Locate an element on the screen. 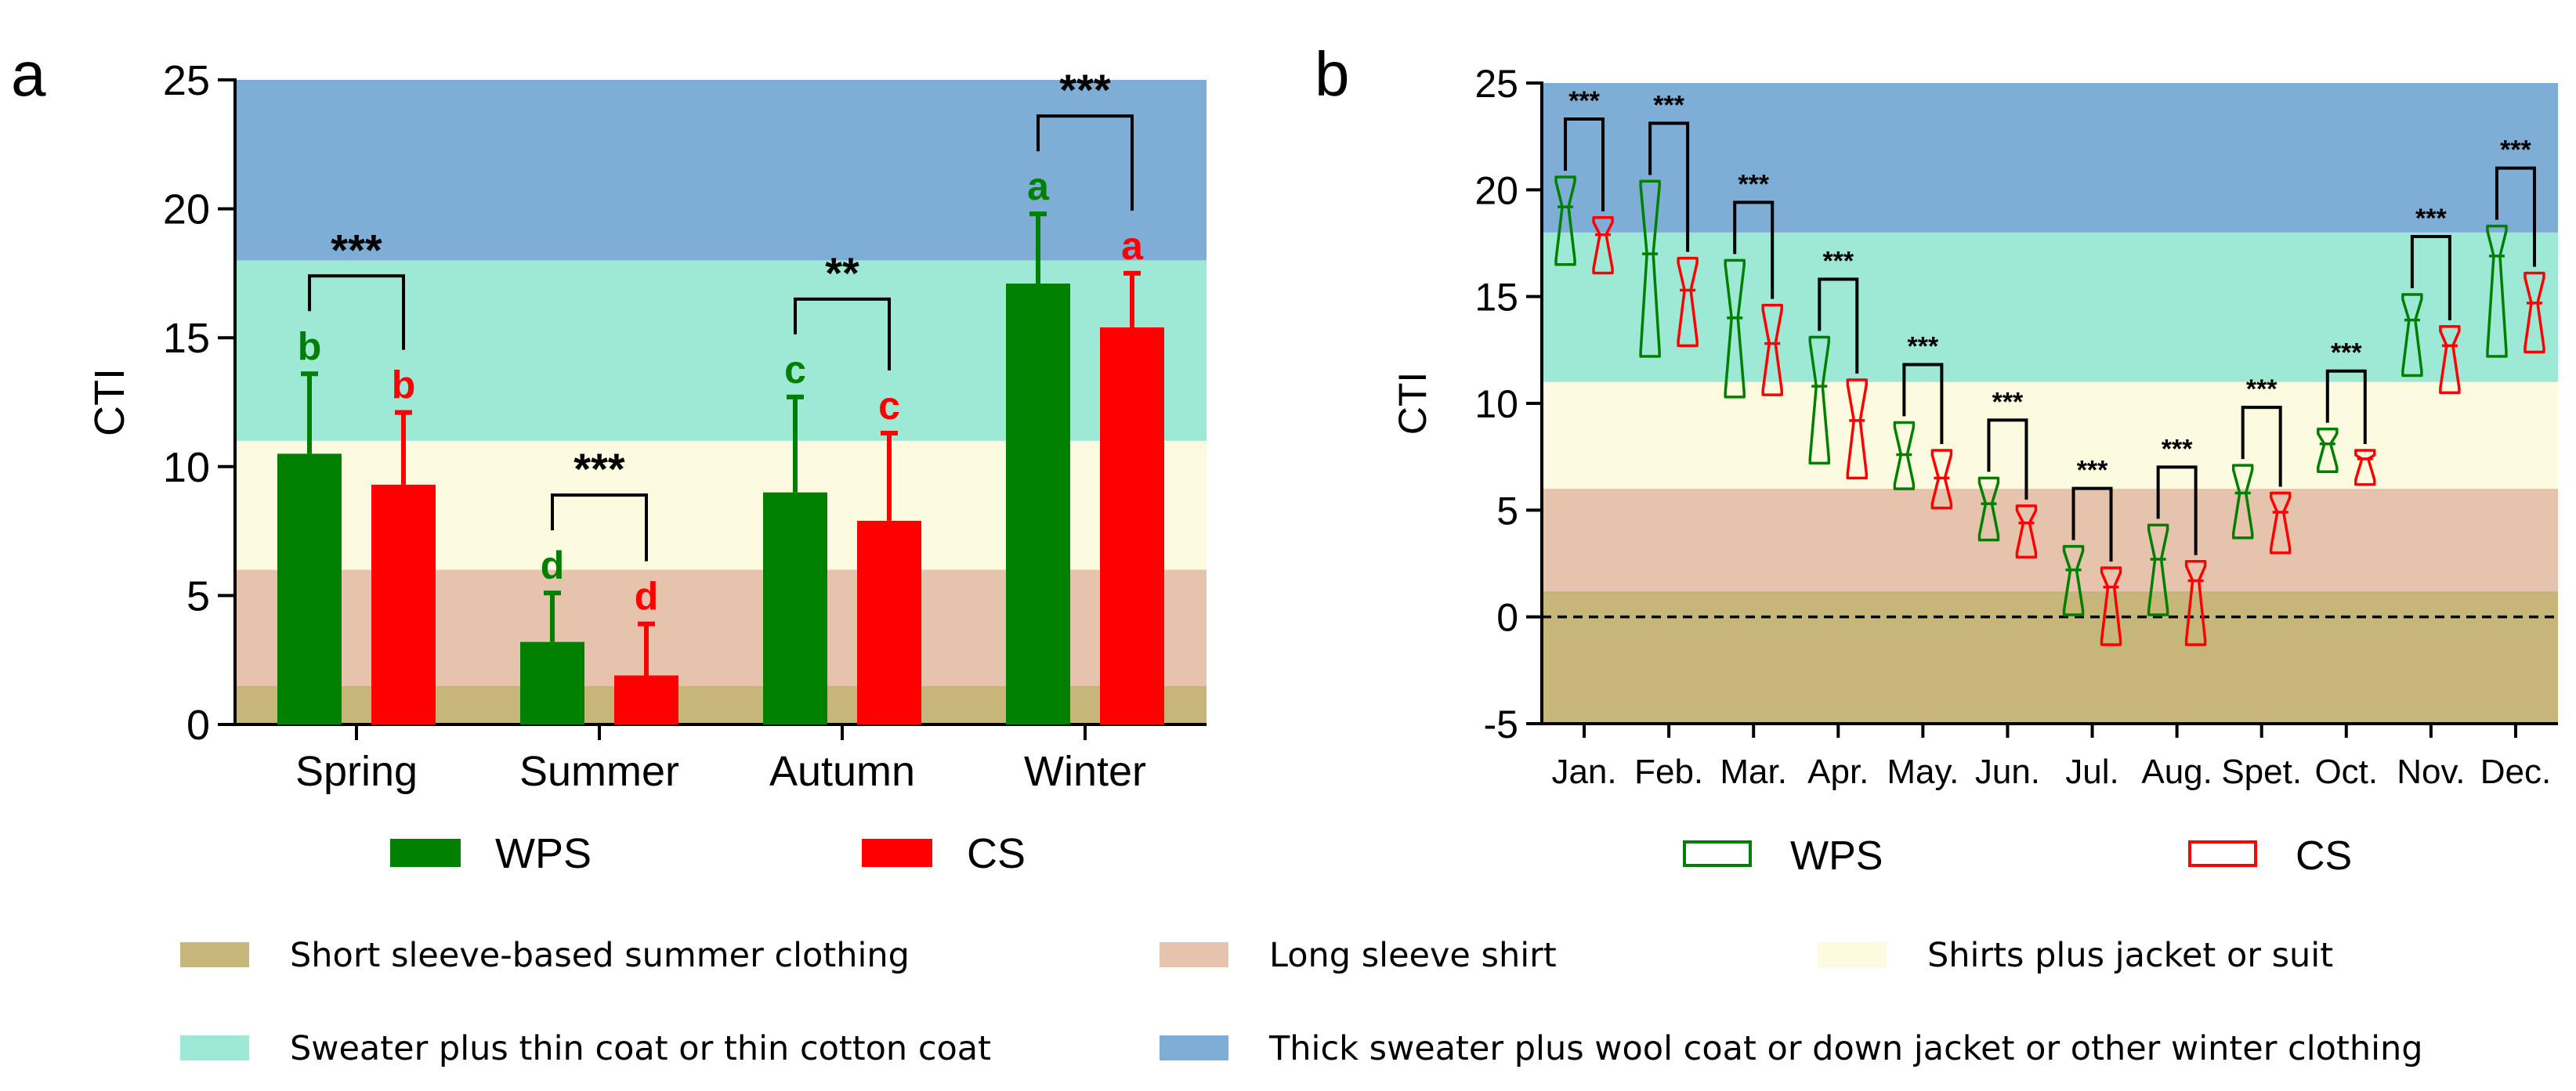 The image size is (2576, 1091). band-legend-swatch-sweater_thin_coat is located at coordinates (214, 1047).